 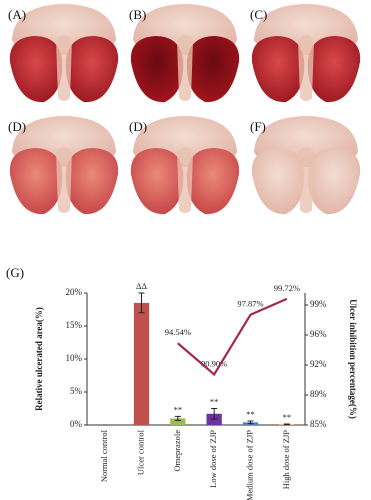 I want to click on y2-tick-label: 96%, so click(x=318, y=334).